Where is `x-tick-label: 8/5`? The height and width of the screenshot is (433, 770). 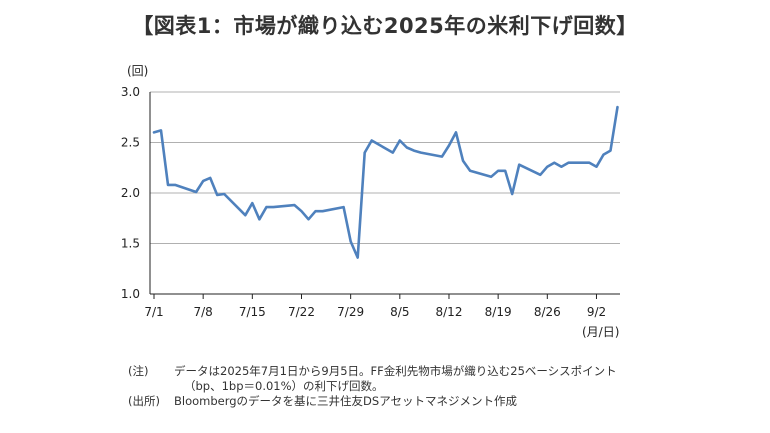
x-tick-label: 8/5 is located at coordinates (399, 312).